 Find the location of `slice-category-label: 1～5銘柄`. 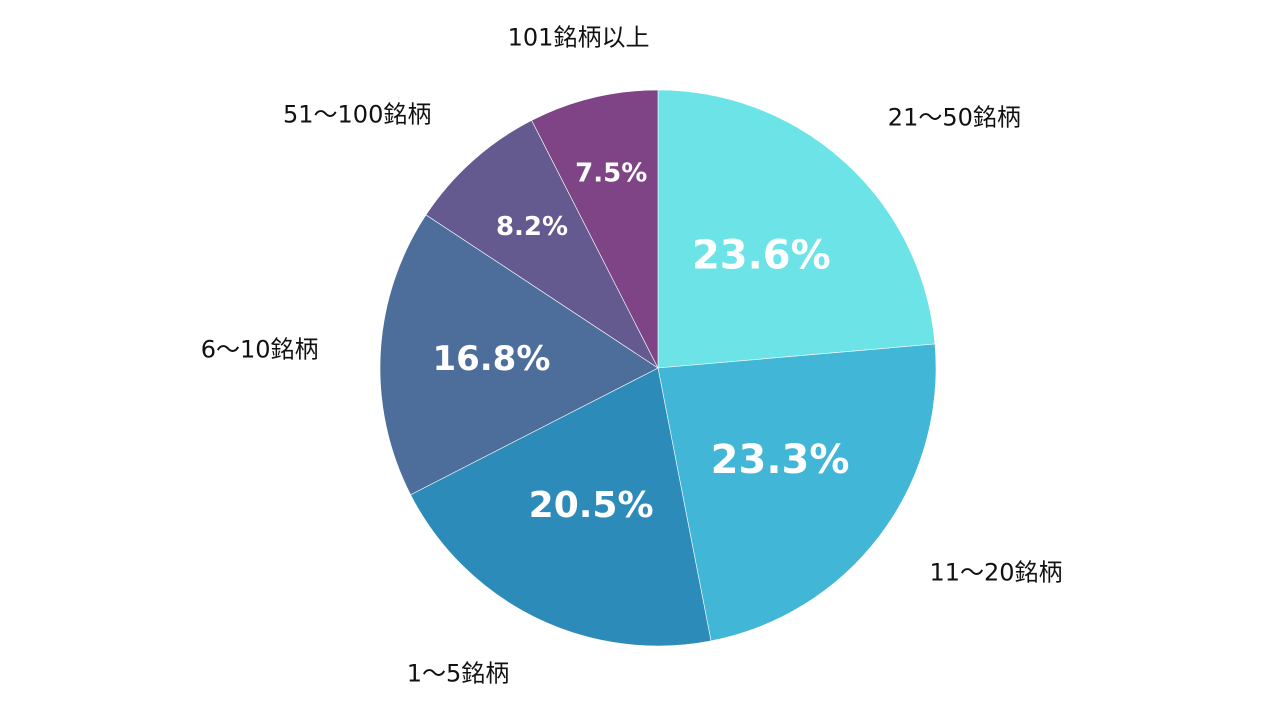

slice-category-label: 1～5銘柄 is located at coordinates (458, 674).